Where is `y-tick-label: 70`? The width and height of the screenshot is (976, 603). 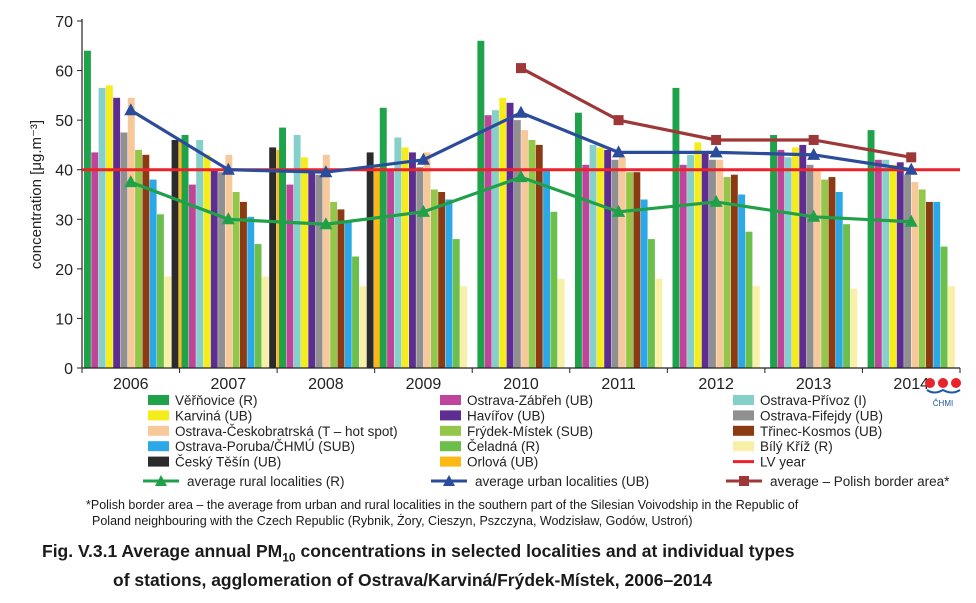 y-tick-label: 70 is located at coordinates (64, 22).